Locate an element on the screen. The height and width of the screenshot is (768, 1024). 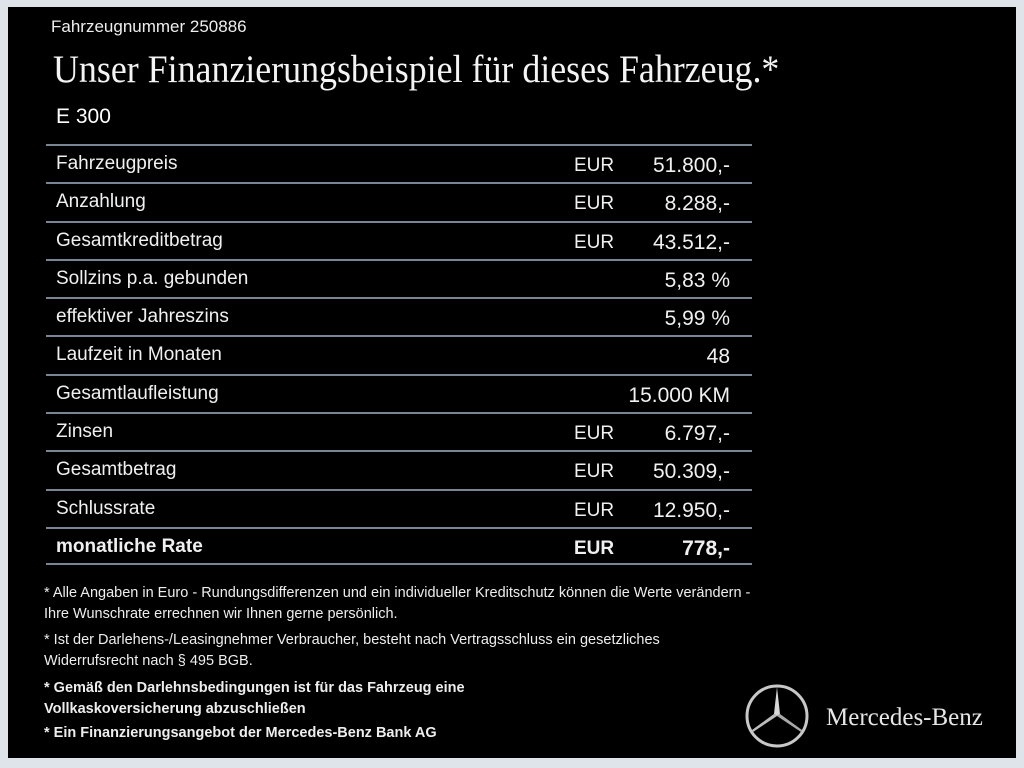
row-label: Sollzins p.a. gebunden is located at coordinates (152, 278).